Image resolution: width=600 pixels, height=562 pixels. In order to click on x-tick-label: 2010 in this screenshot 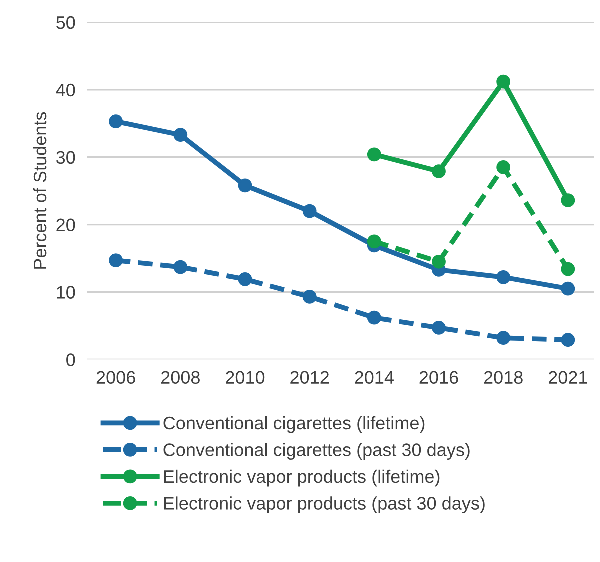, I will do `click(245, 377)`.